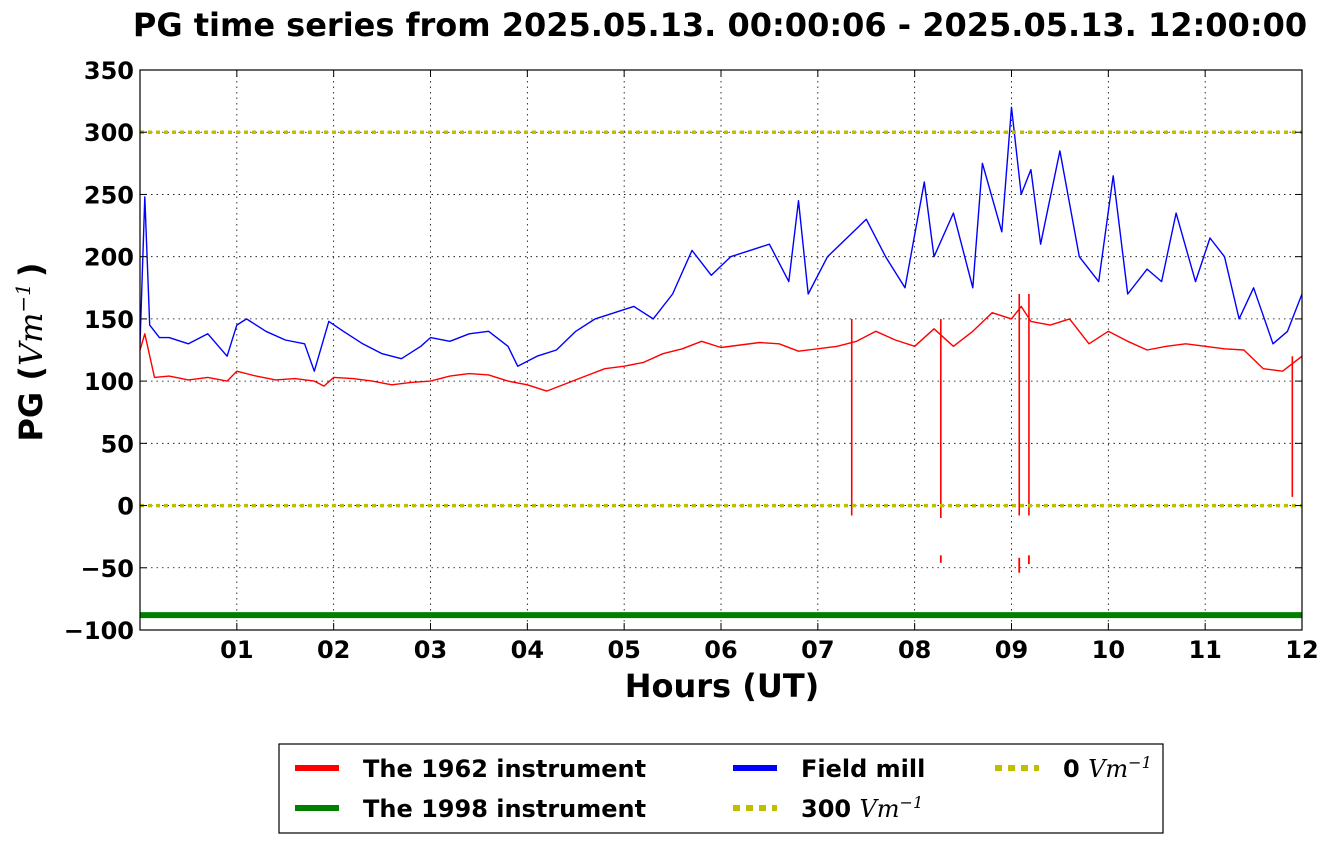 This screenshot has width=1342, height=844. I want to click on x-tick-label: 03, so click(430, 650).